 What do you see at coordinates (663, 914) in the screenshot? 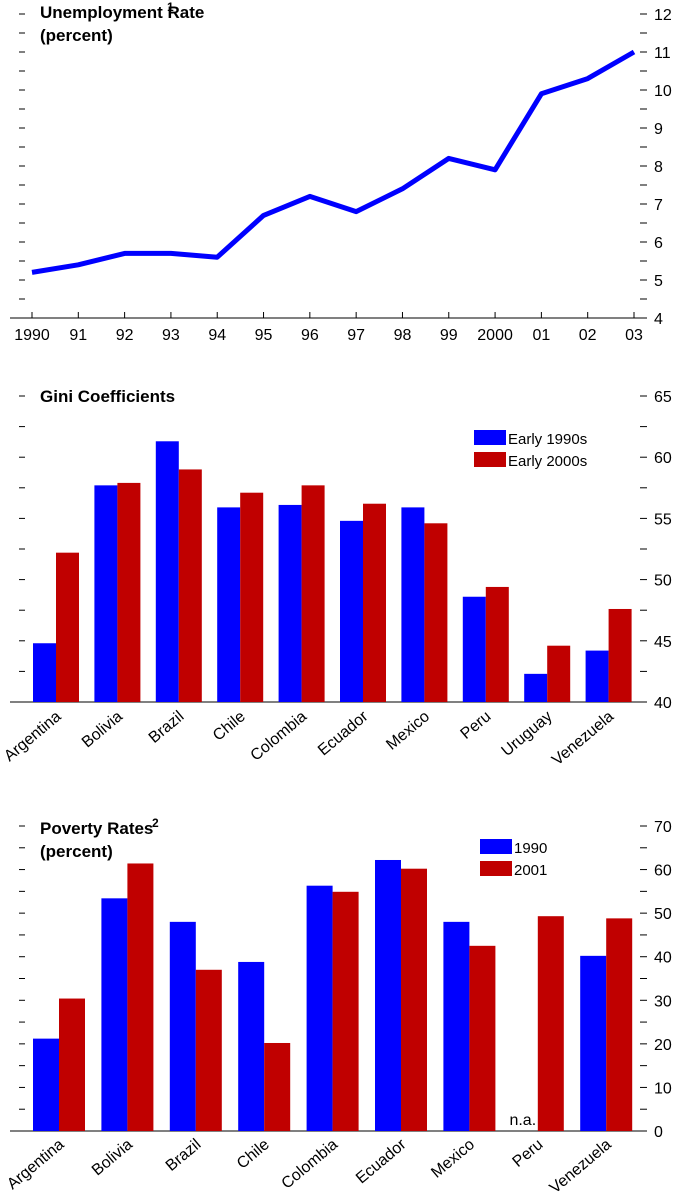
I see `poverty-y-tick-label: 50` at bounding box center [663, 914].